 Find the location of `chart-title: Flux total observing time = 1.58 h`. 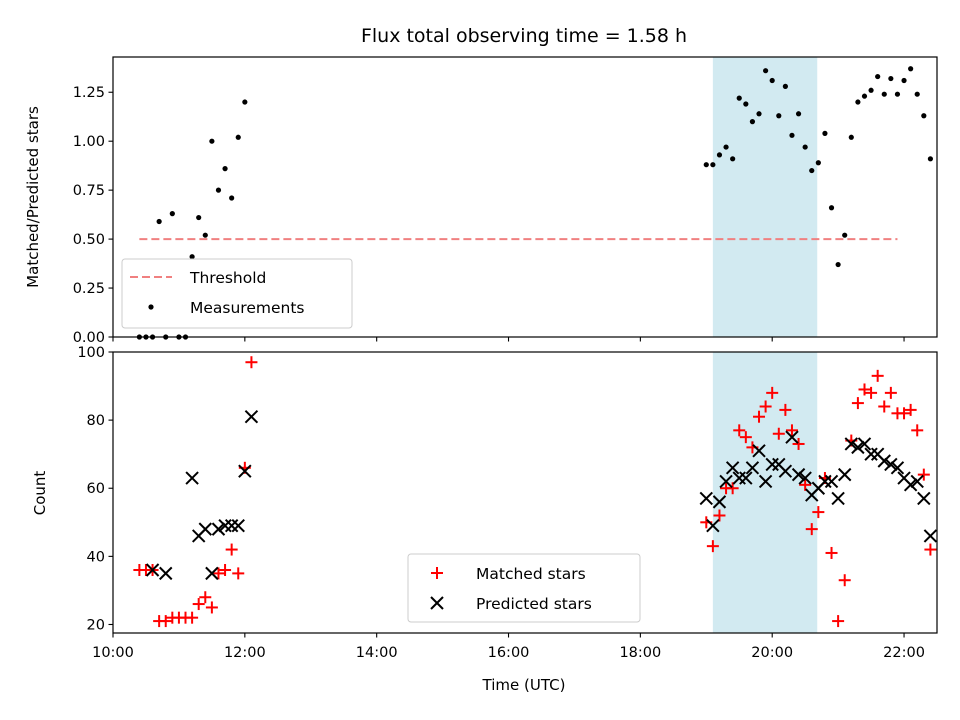

chart-title: Flux total observing time = 1.58 h is located at coordinates (524, 36).